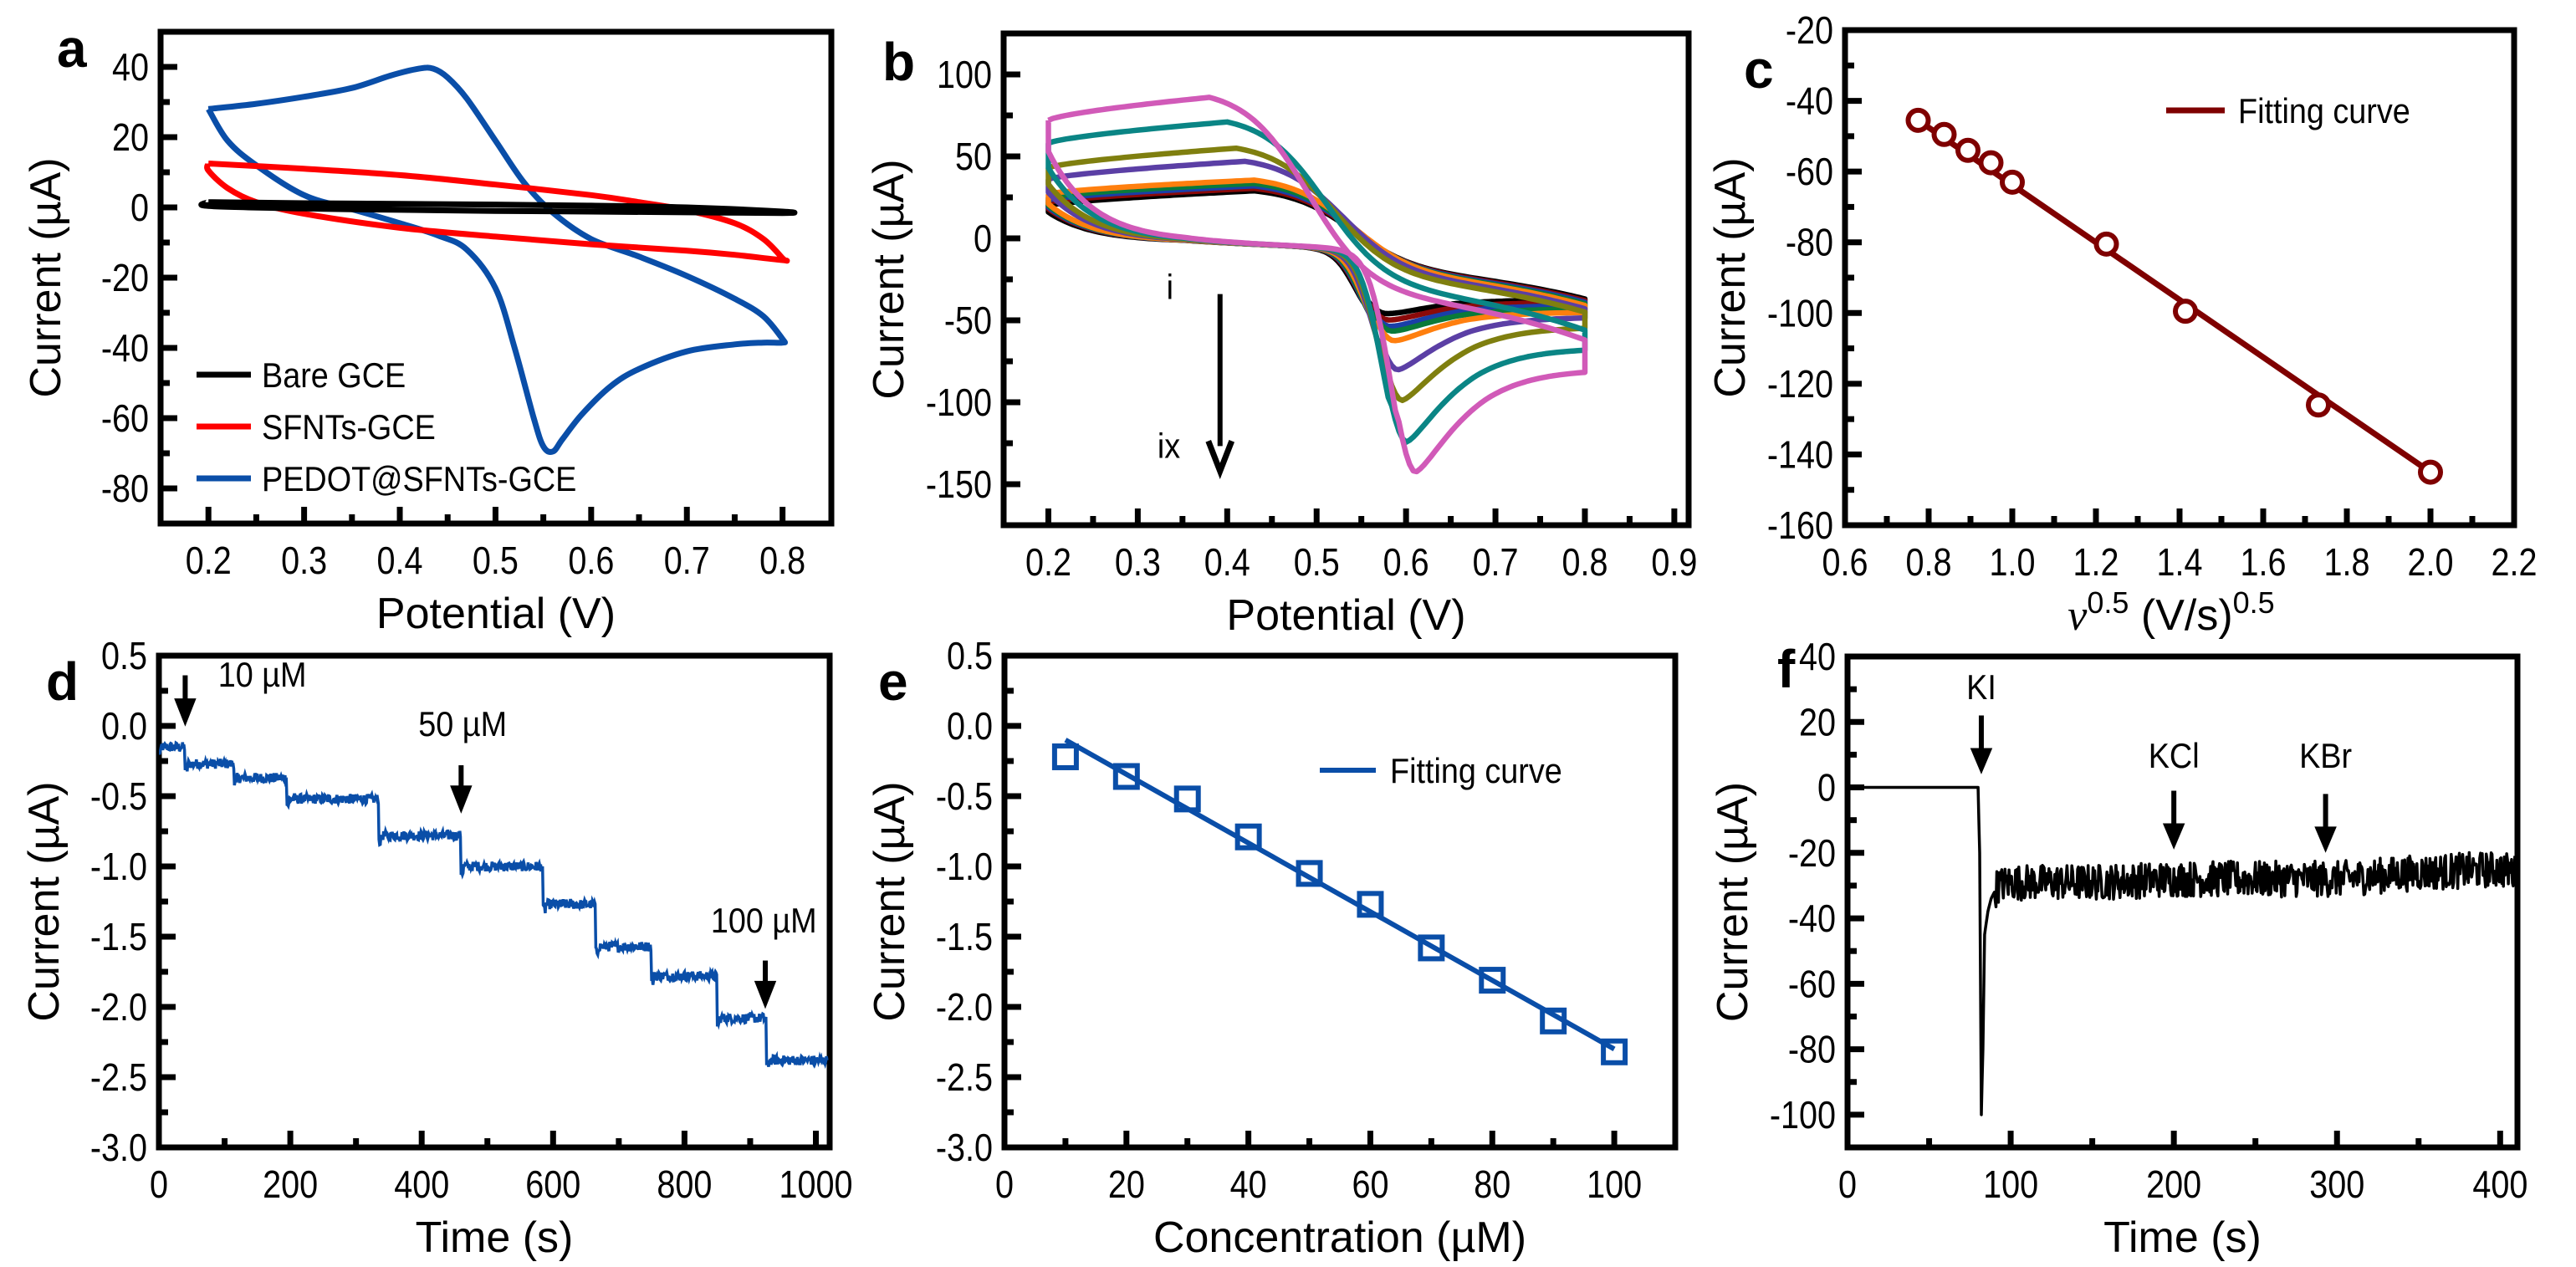 Image resolution: width=2576 pixels, height=1267 pixels. Describe the element at coordinates (2173, 1184) in the screenshot. I see `x-tick-label: 200` at that location.